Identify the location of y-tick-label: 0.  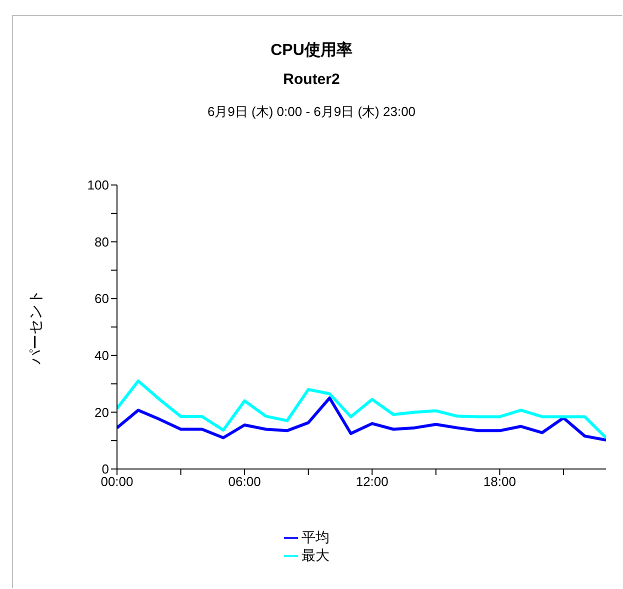
(105, 469).